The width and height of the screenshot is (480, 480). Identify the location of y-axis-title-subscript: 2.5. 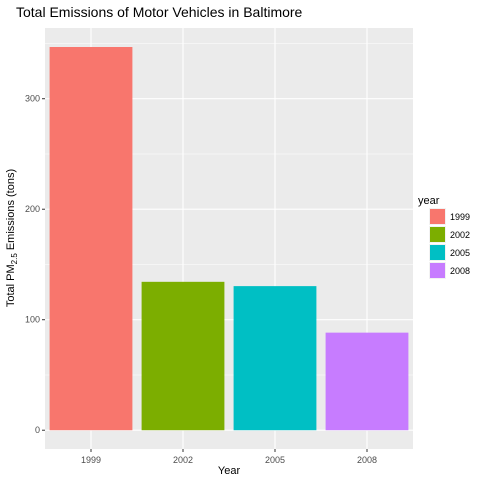
(14, 259).